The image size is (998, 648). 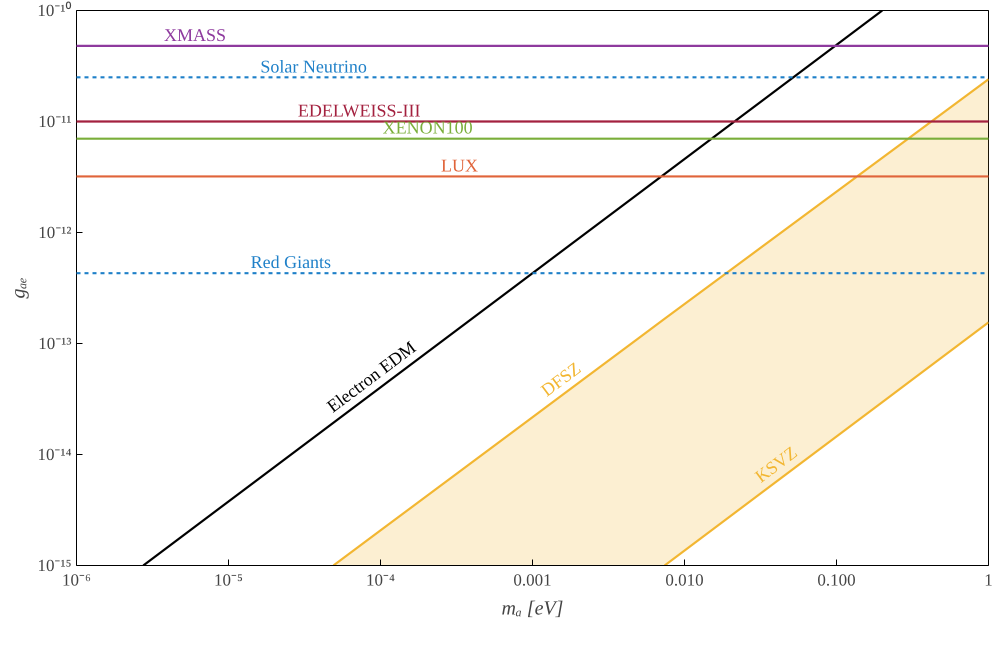 What do you see at coordinates (988, 580) in the screenshot?
I see `x-tick-label: 1` at bounding box center [988, 580].